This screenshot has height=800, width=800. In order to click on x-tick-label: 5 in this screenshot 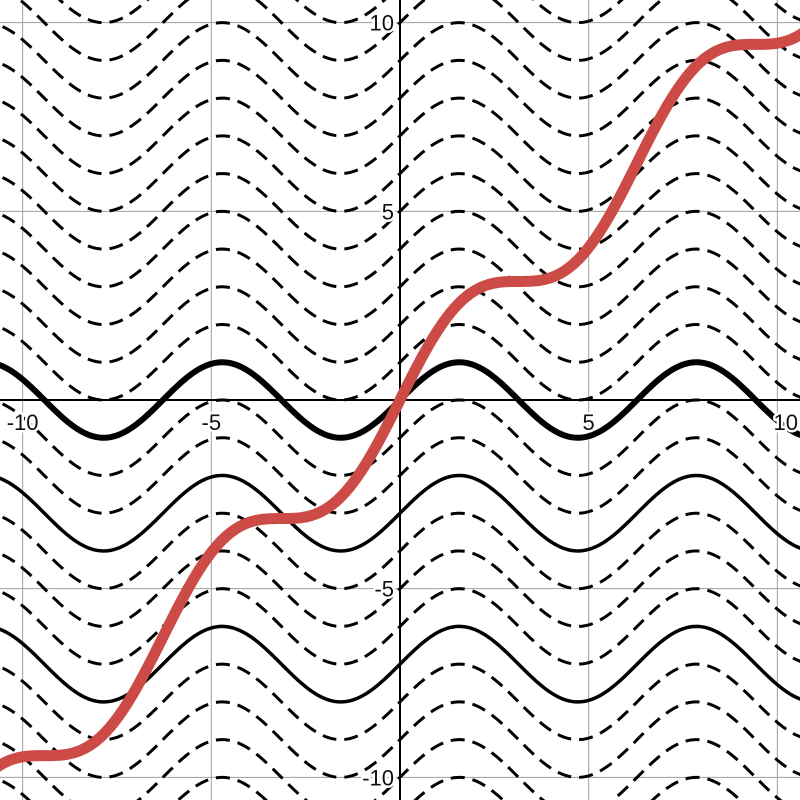, I will do `click(589, 422)`.